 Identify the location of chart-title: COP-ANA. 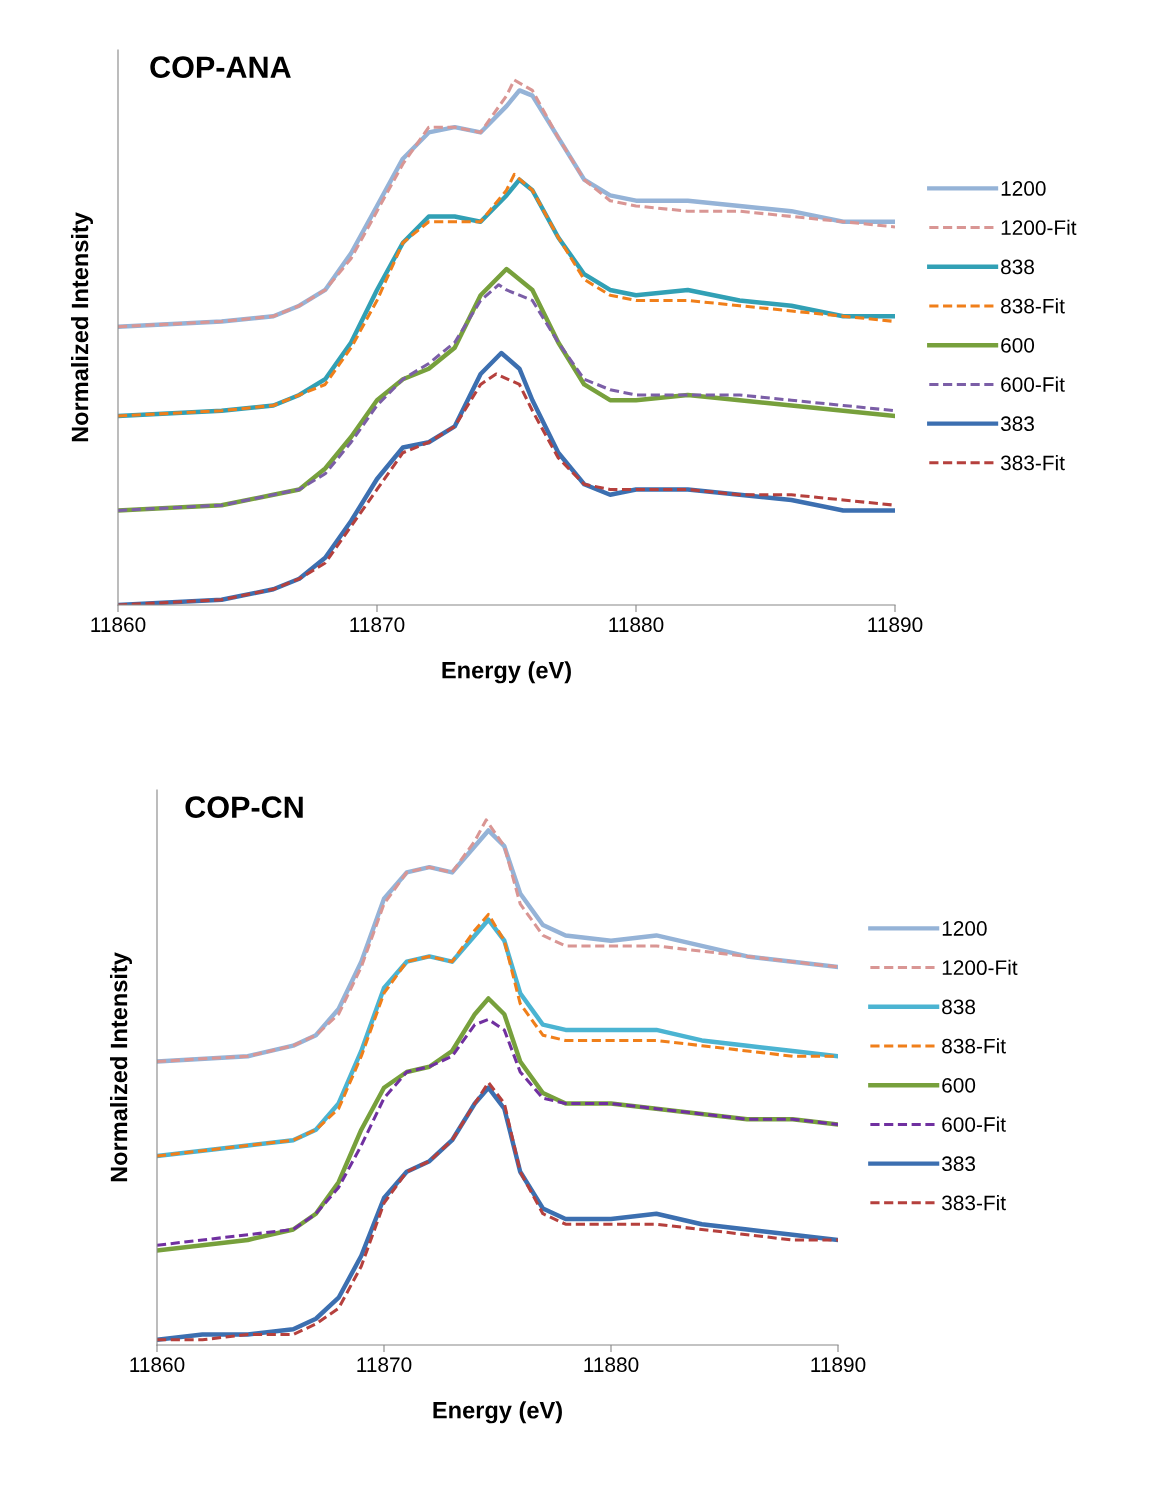
(220, 67).